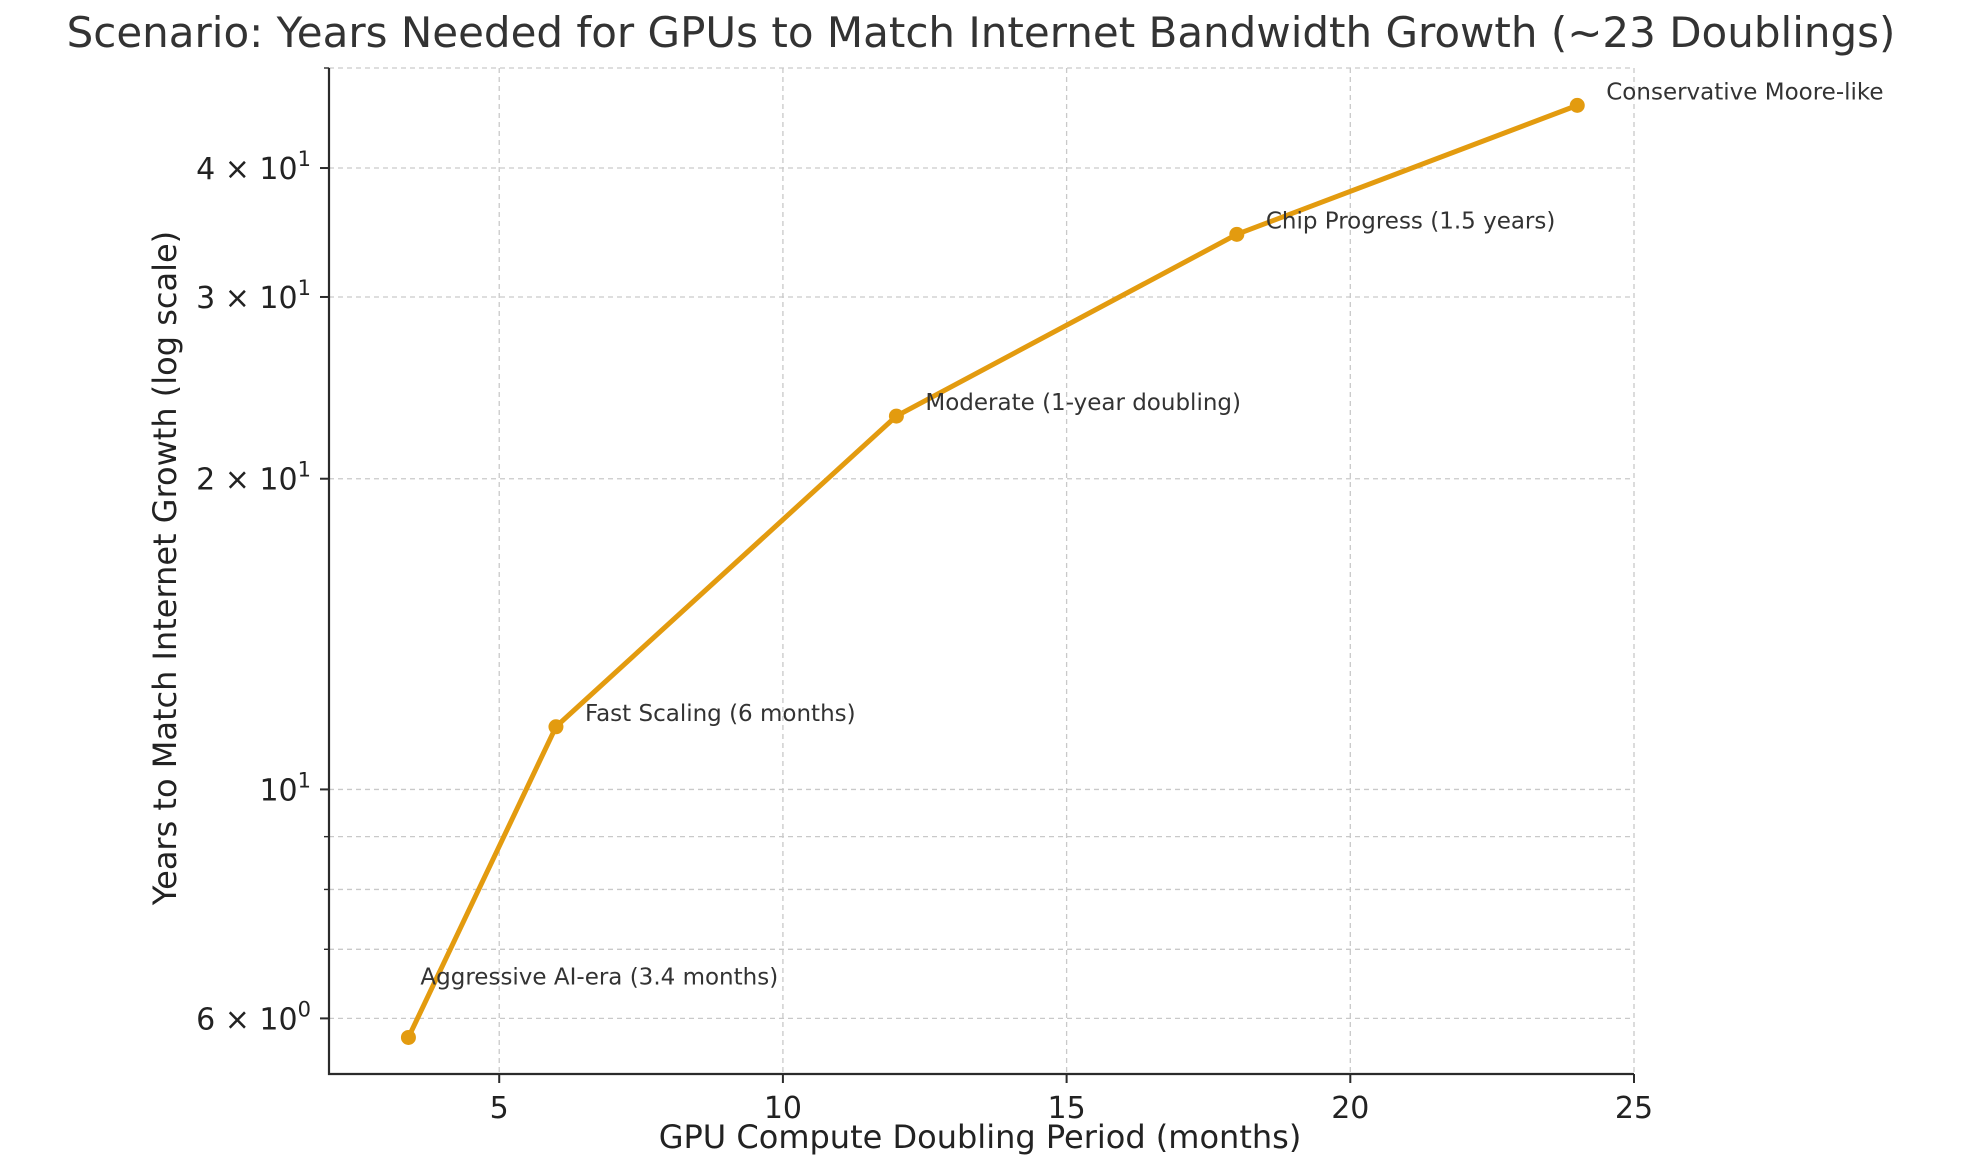 The height and width of the screenshot is (1174, 1962). What do you see at coordinates (1350, 1108) in the screenshot?
I see `x-tick-label: 20` at bounding box center [1350, 1108].